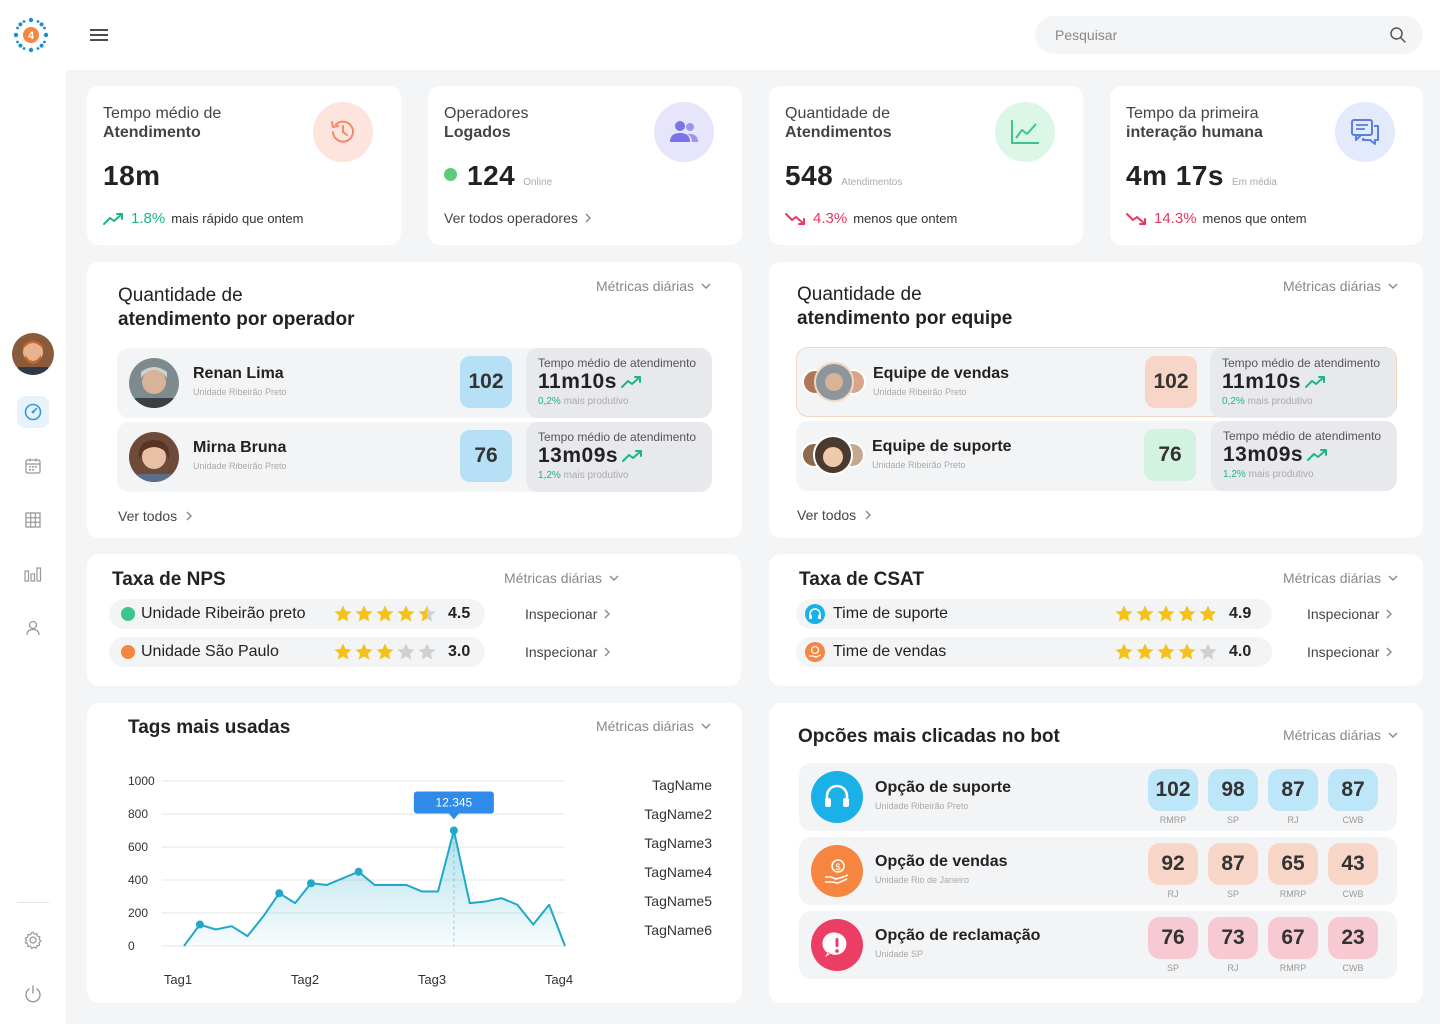 This screenshot has width=1440, height=1024. Describe the element at coordinates (1173, 938) in the screenshot. I see `bot-count-badge: 76` at that location.